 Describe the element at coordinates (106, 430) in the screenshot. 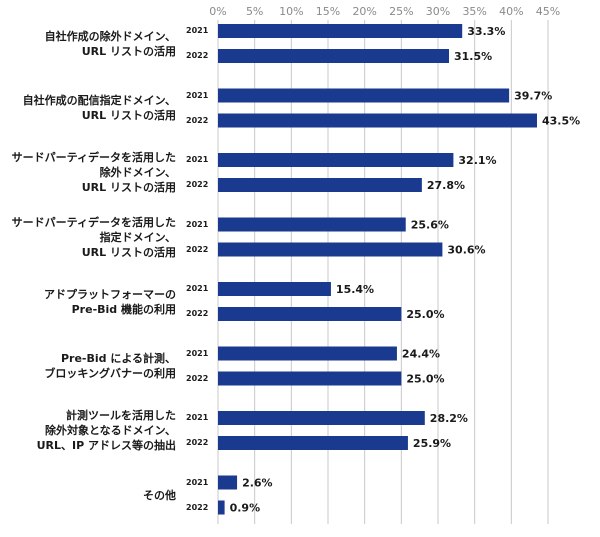

I see `category-label: 計測ツールを活用した 除外対象となるドメイン、 URL、IP アドレス等の抽出` at that location.